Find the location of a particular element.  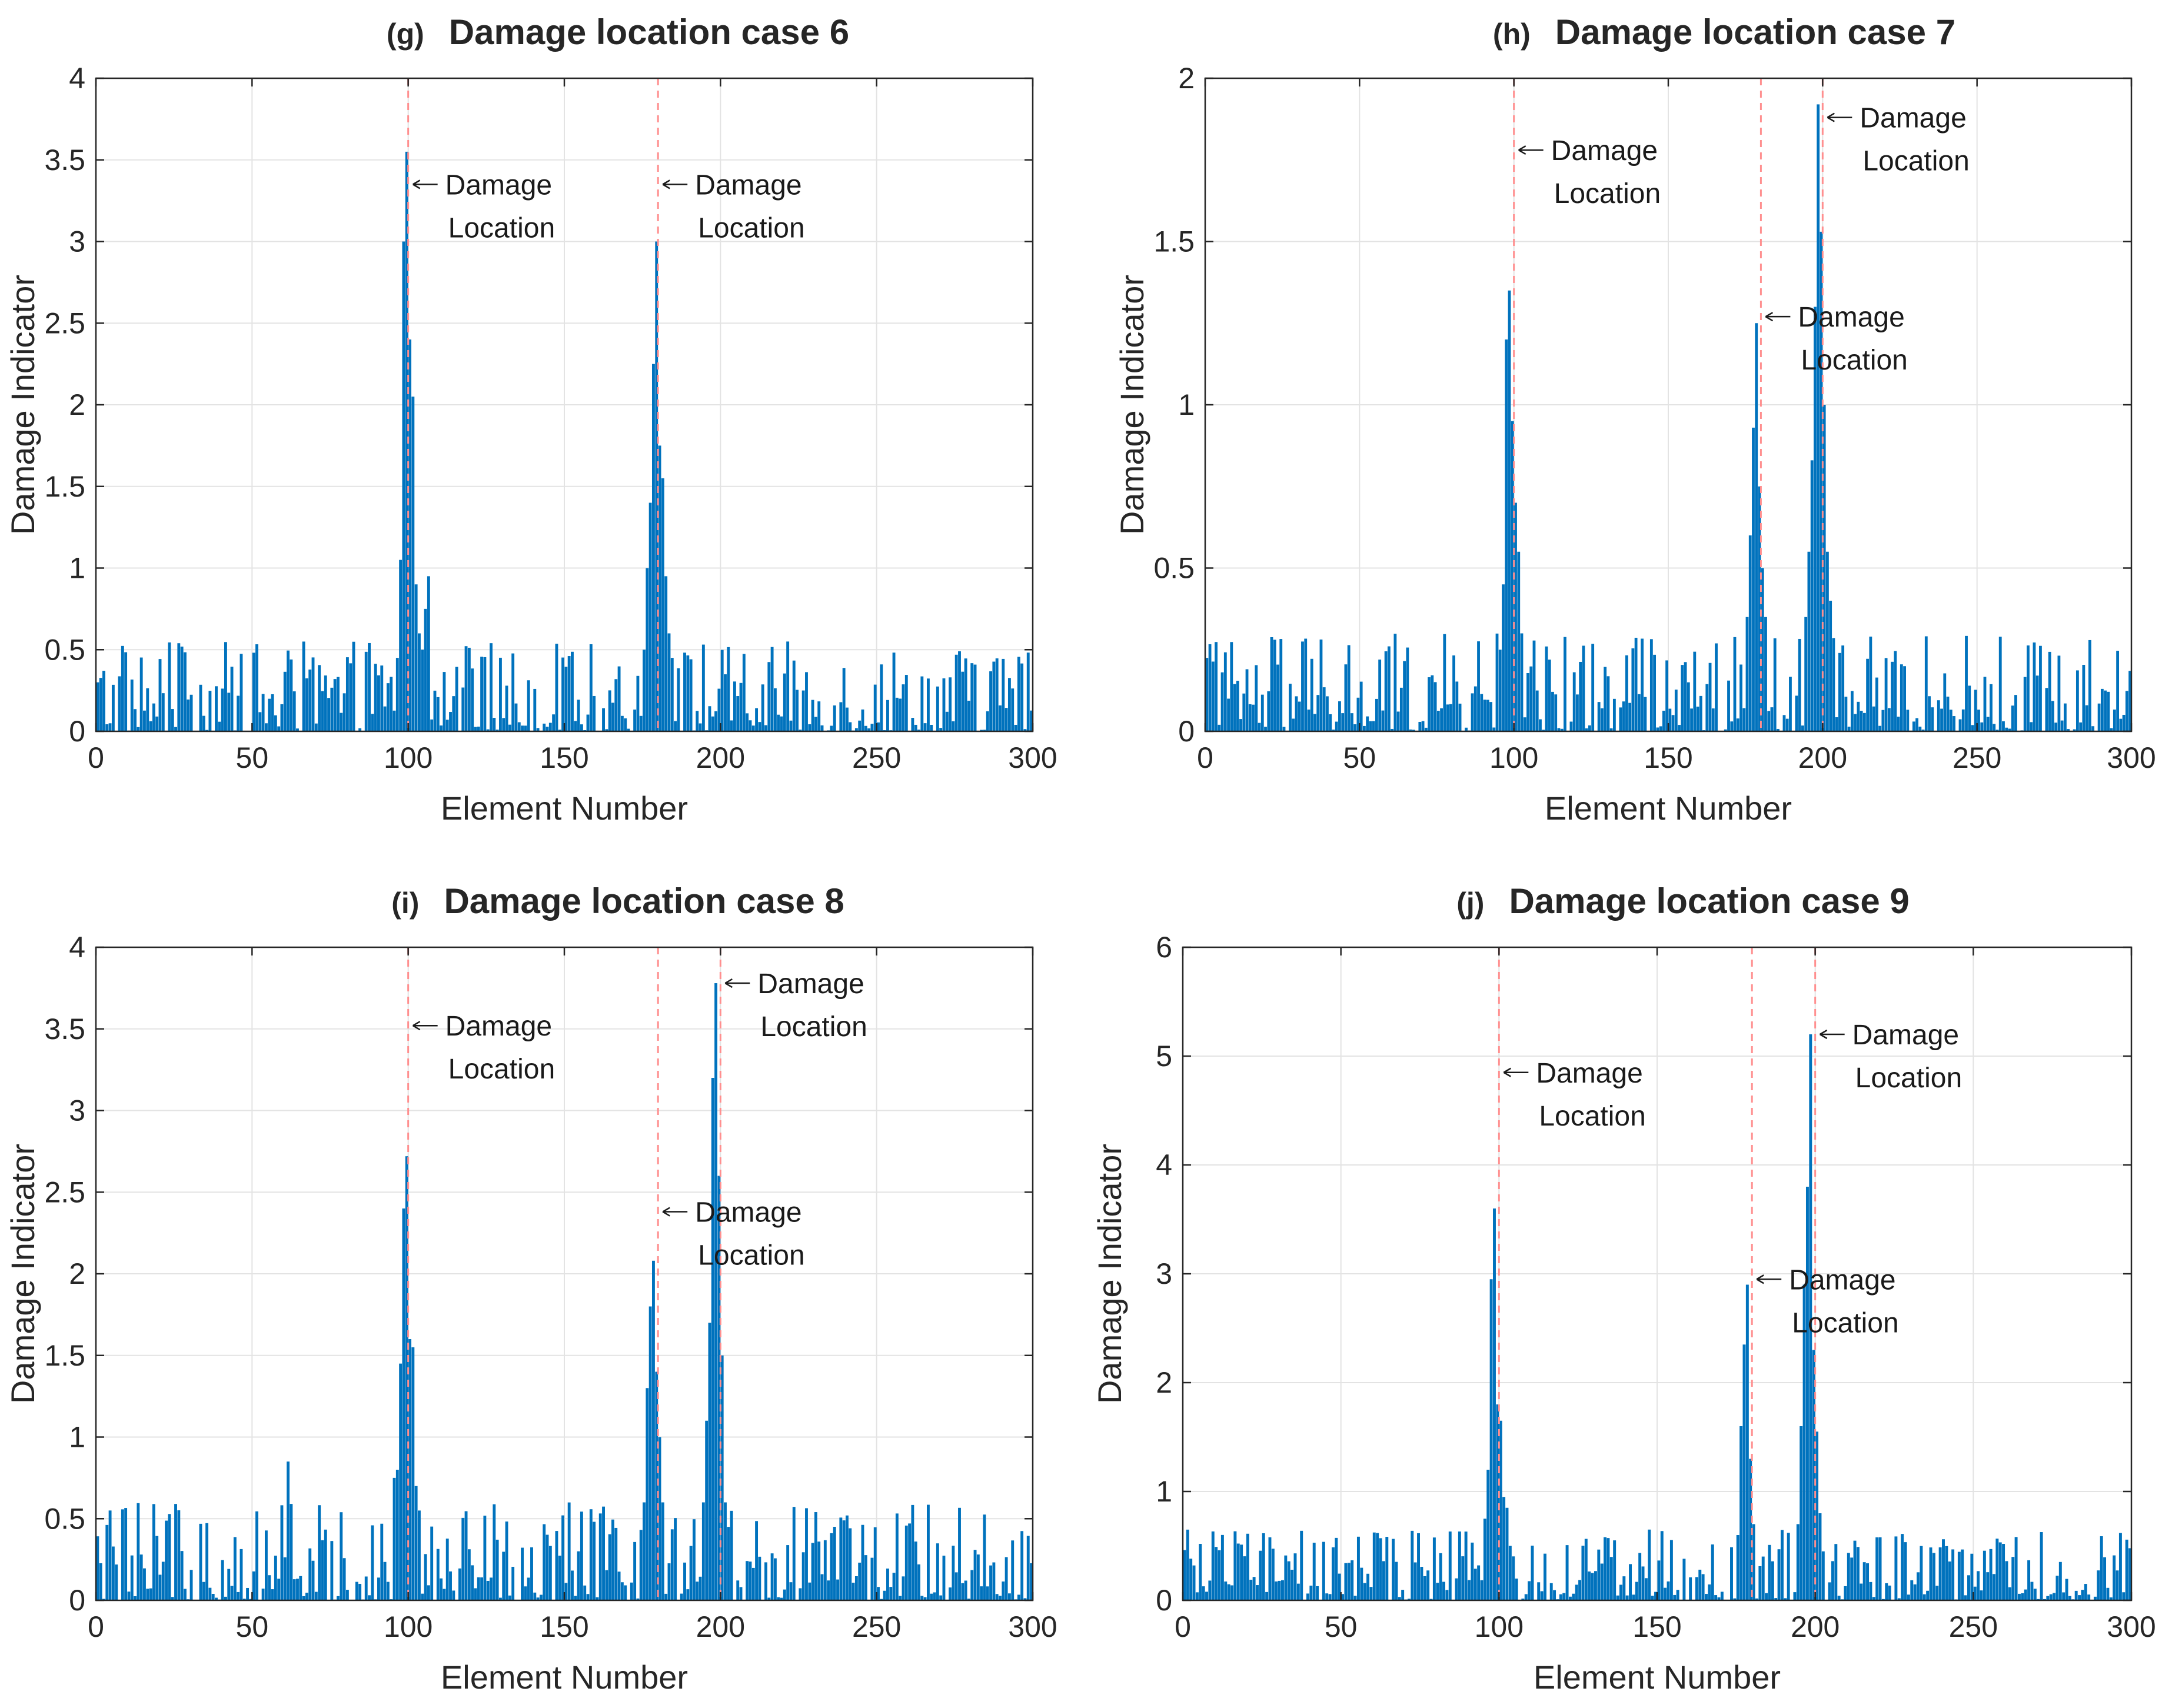

x-axis-label: Element Number is located at coordinates (1668, 808).